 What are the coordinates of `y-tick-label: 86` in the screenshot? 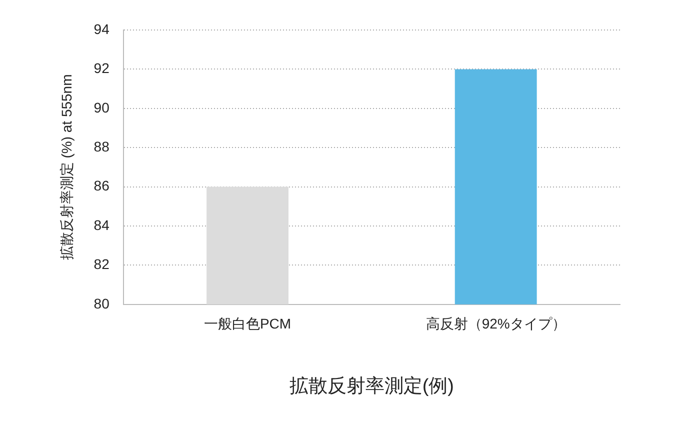 It's located at (102, 186).